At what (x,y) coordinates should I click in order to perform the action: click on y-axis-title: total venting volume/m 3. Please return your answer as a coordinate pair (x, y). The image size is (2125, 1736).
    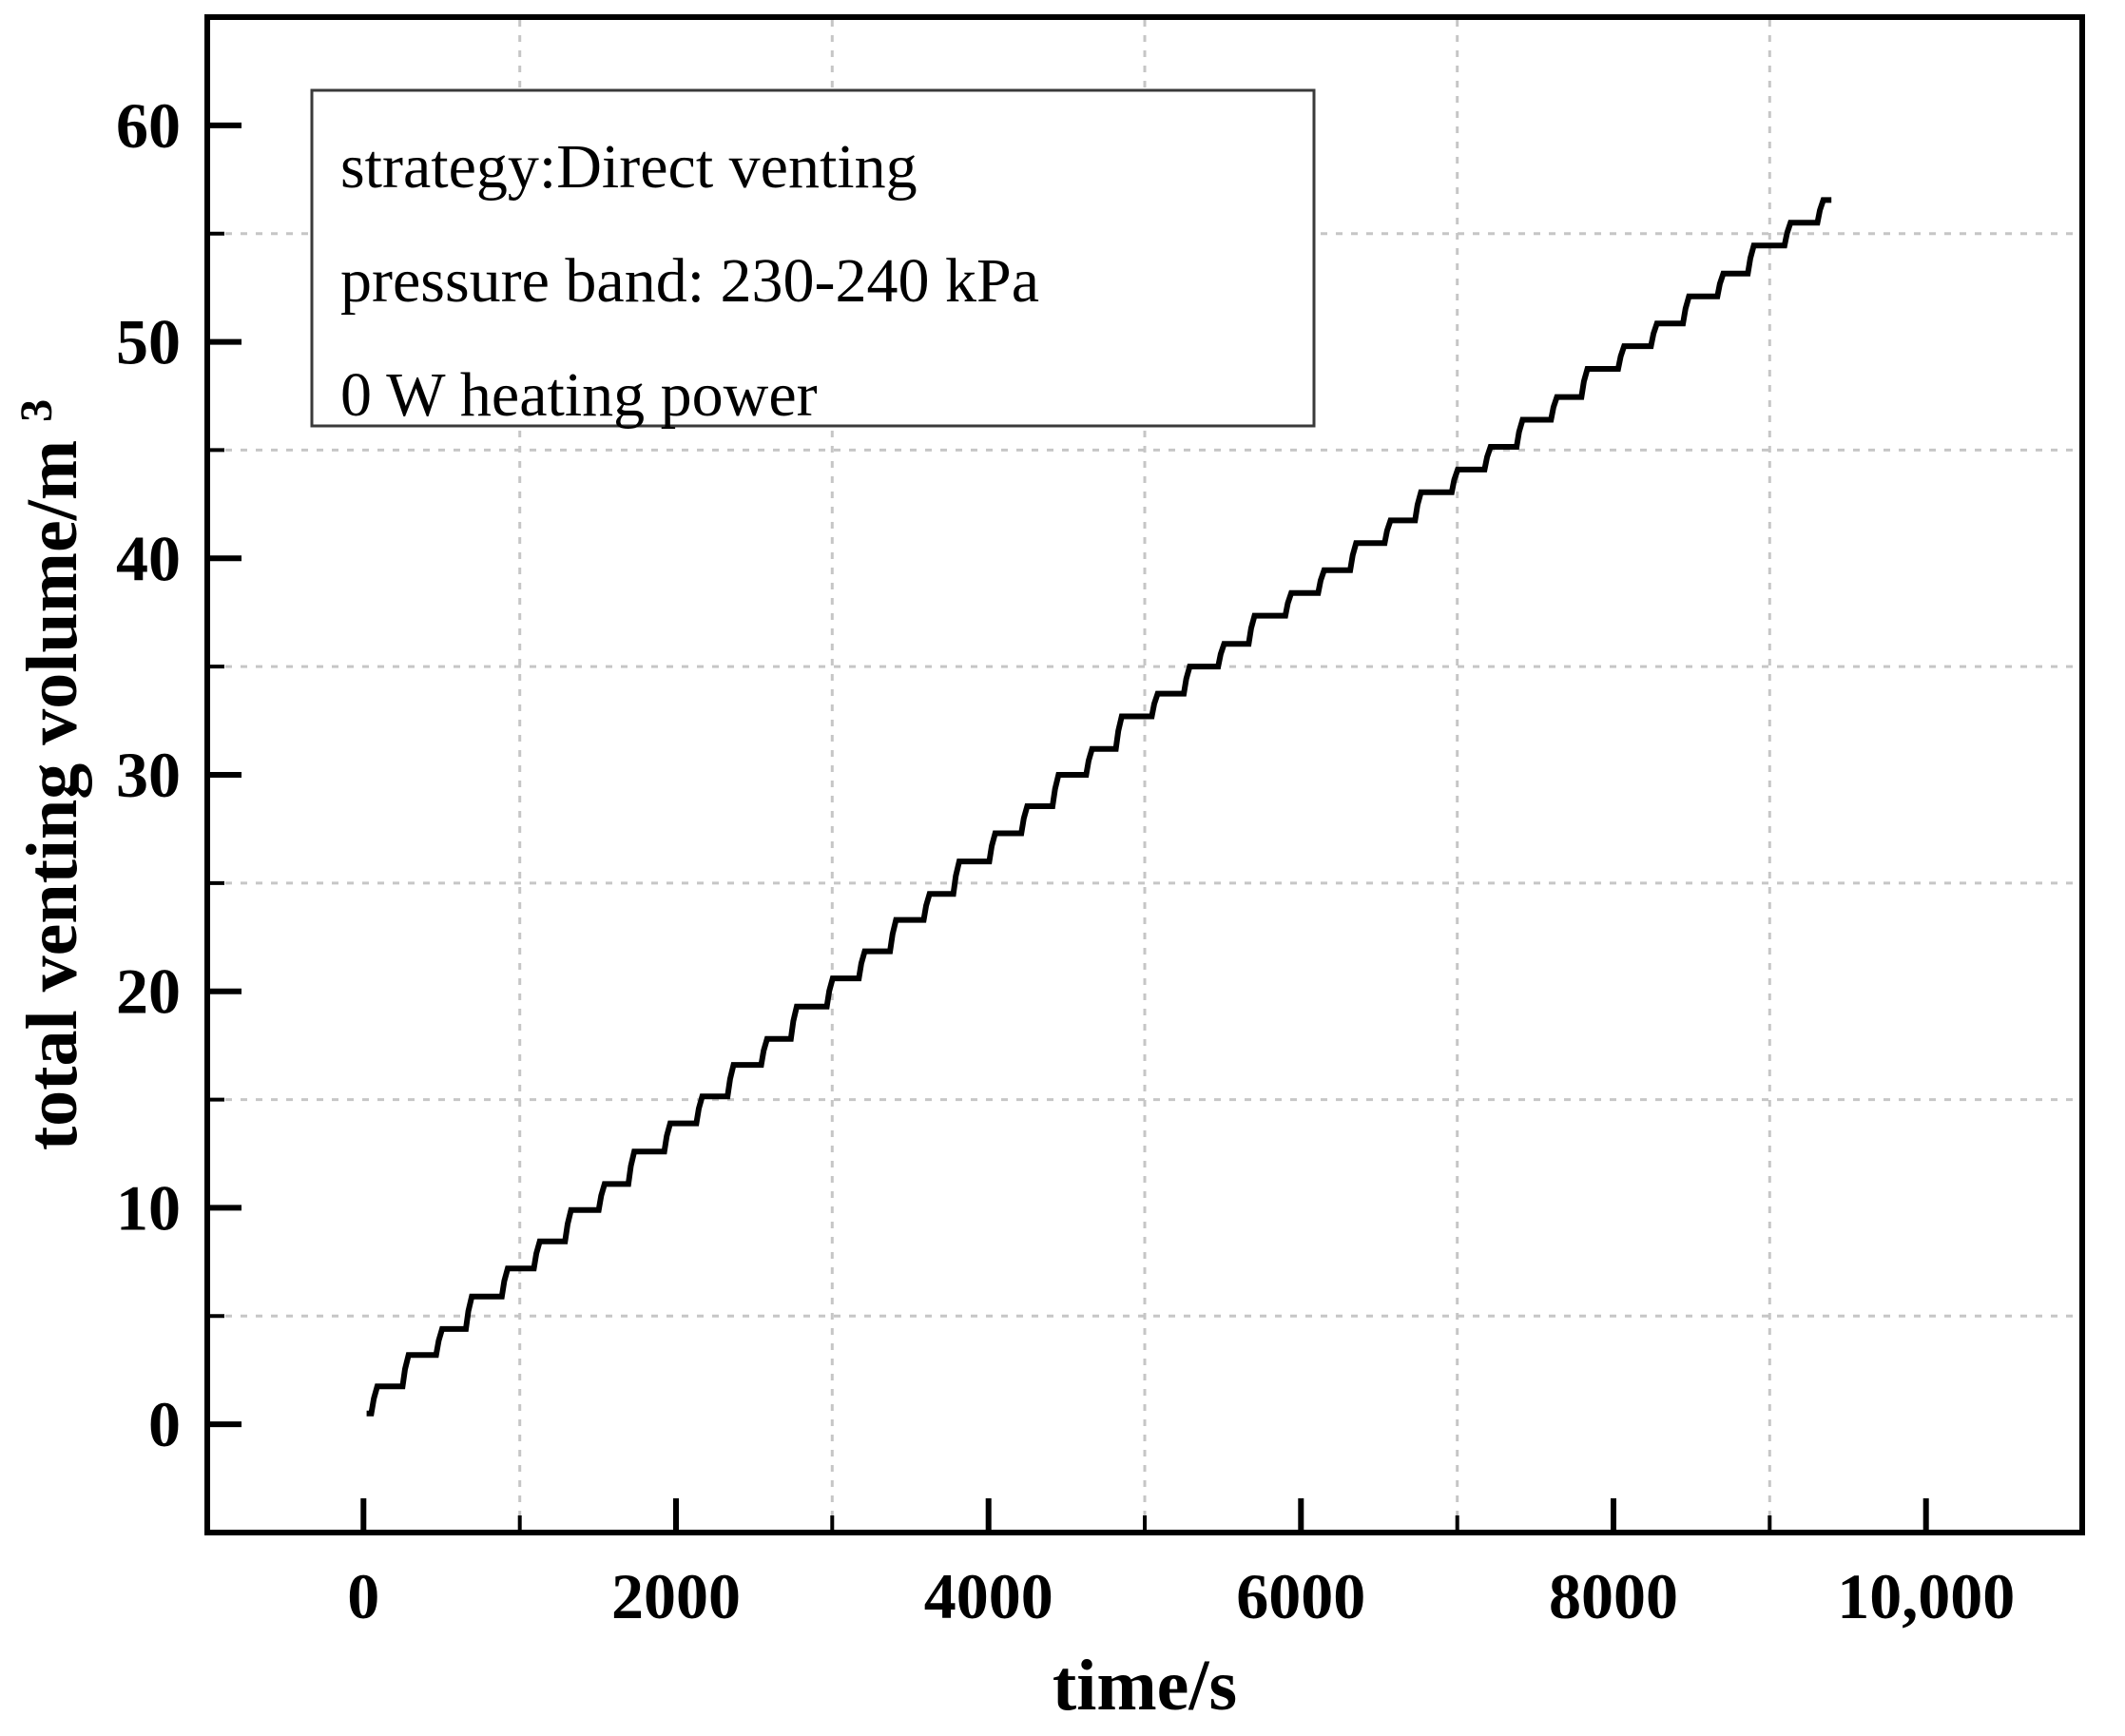
    Looking at the image, I should click on (51, 775).